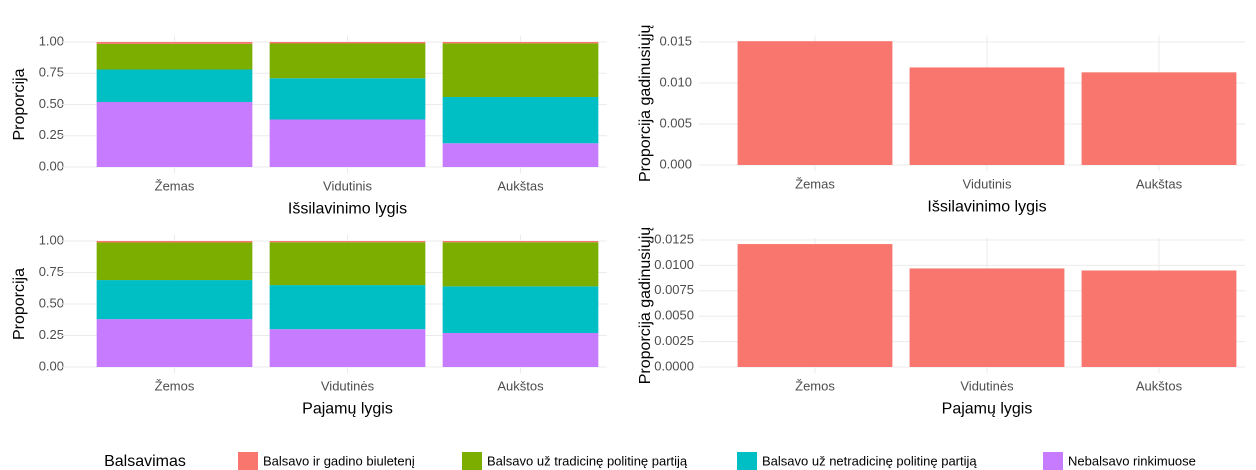  What do you see at coordinates (675, 163) in the screenshot?
I see `y-tick-label: 0.000` at bounding box center [675, 163].